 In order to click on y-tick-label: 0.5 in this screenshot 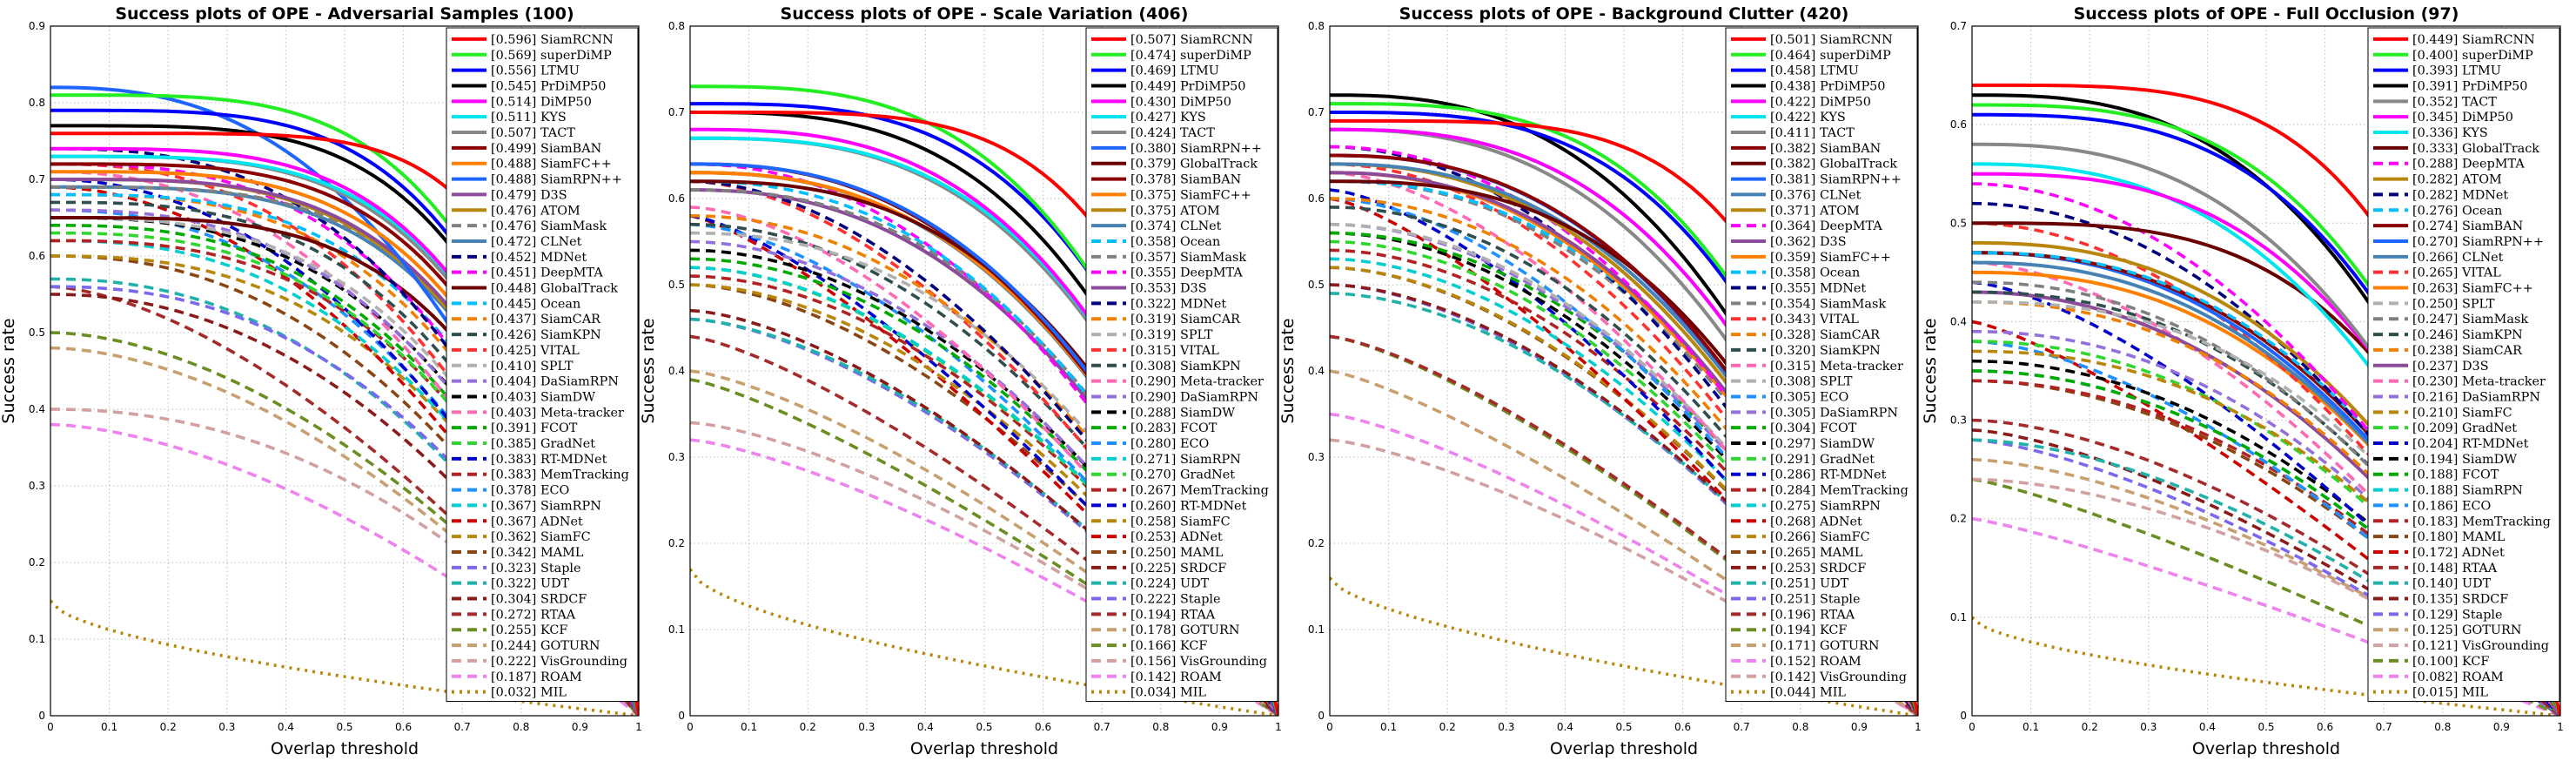, I will do `click(676, 285)`.